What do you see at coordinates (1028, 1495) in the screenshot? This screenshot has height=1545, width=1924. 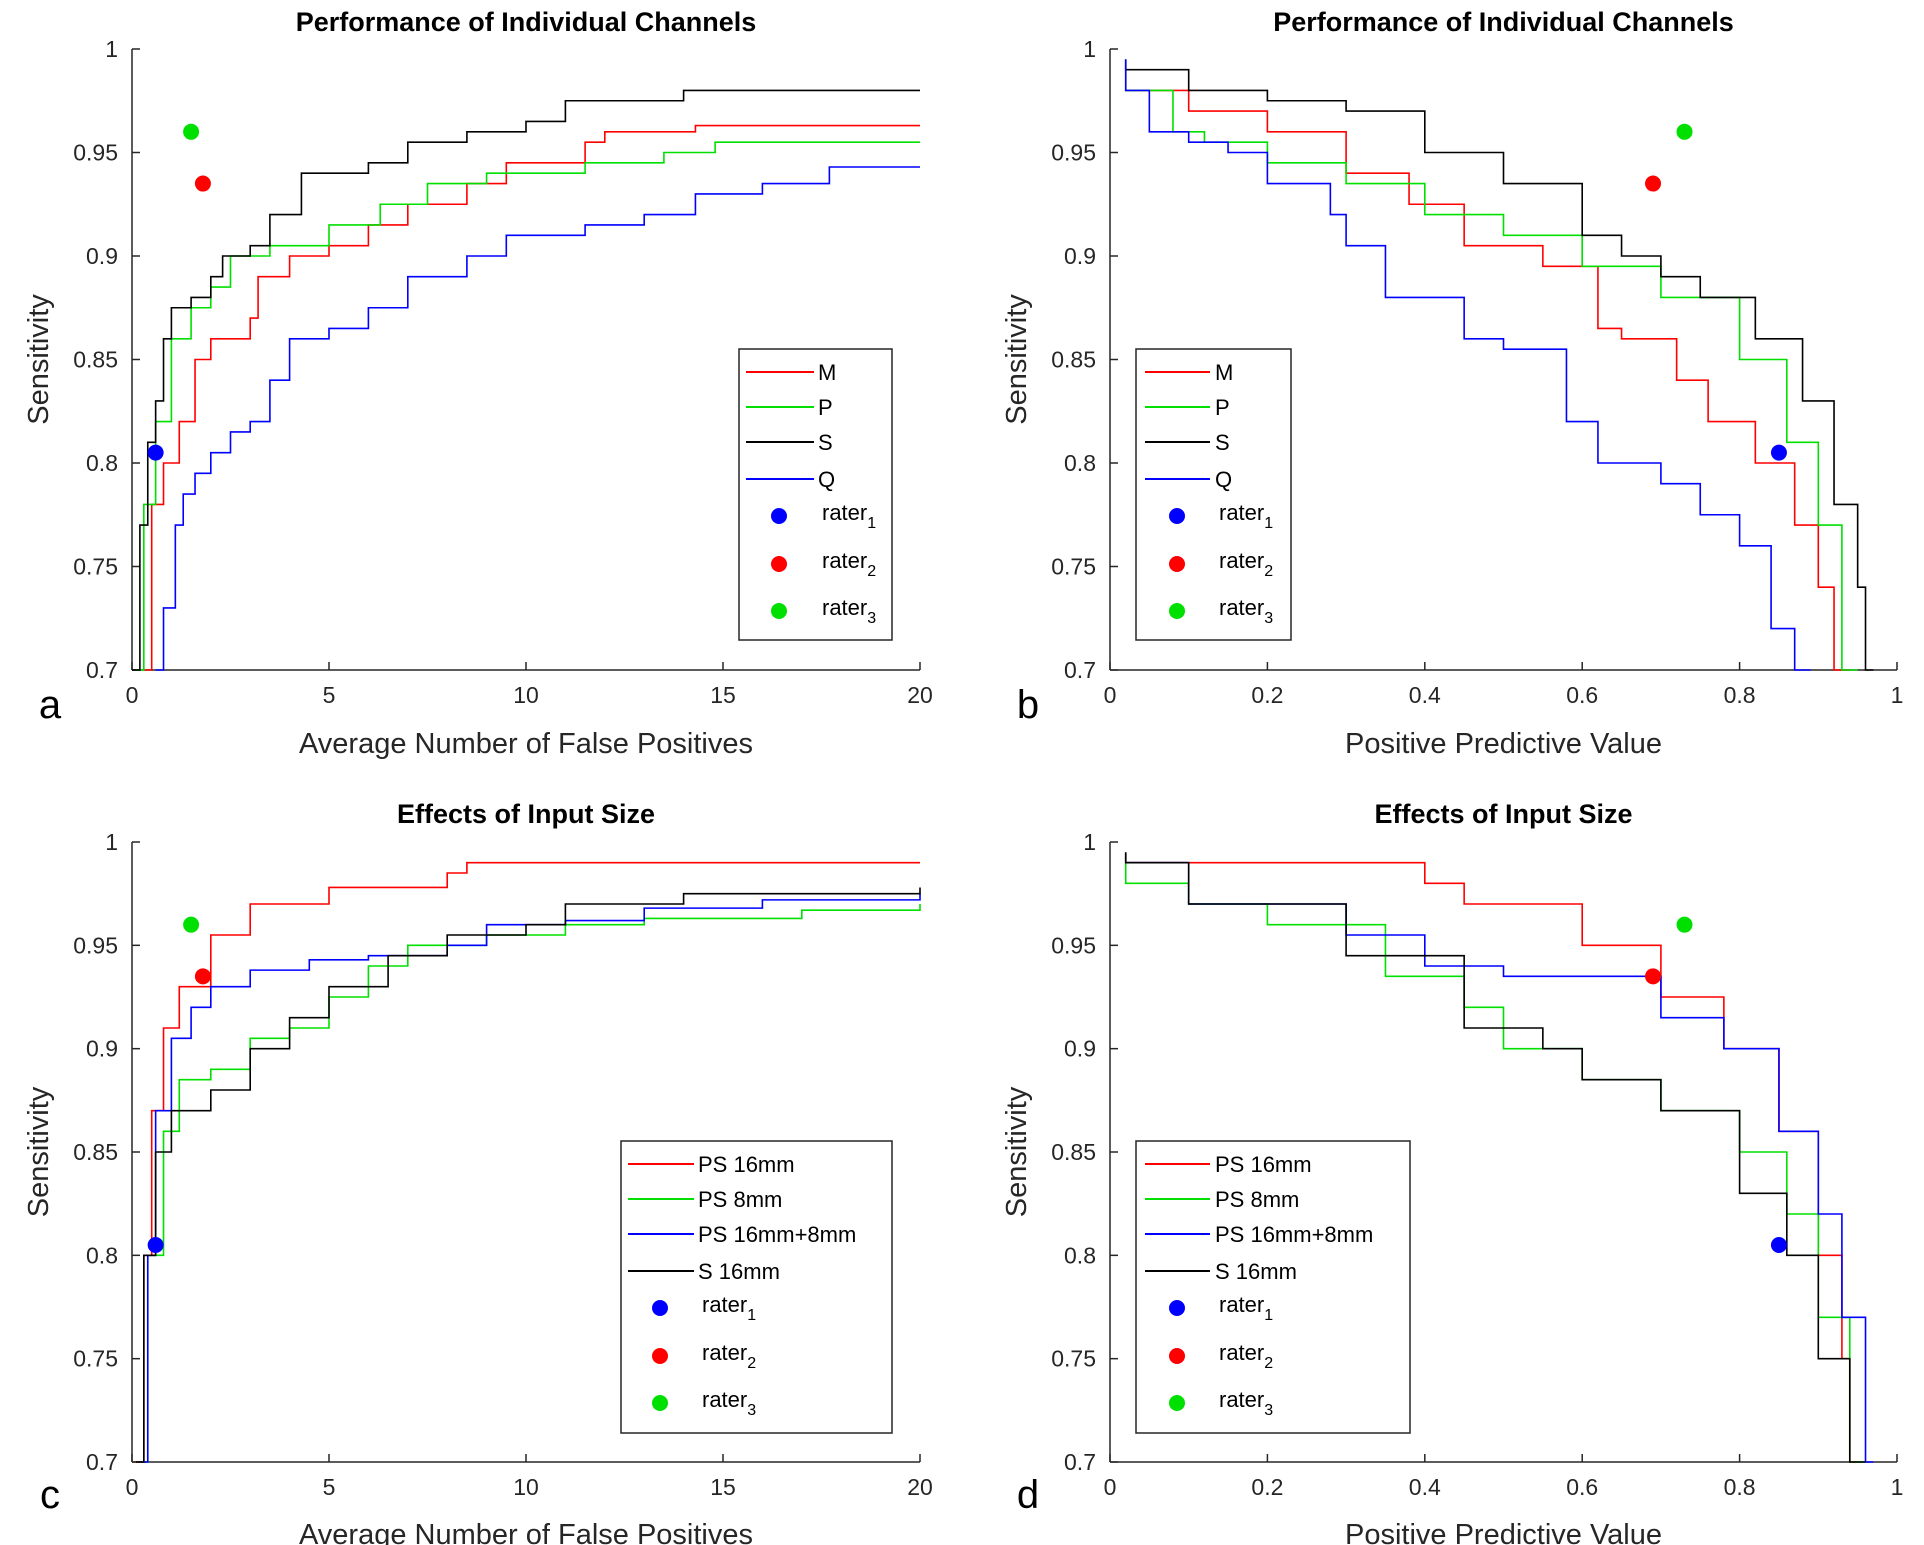 I see `panel-letter: d` at bounding box center [1028, 1495].